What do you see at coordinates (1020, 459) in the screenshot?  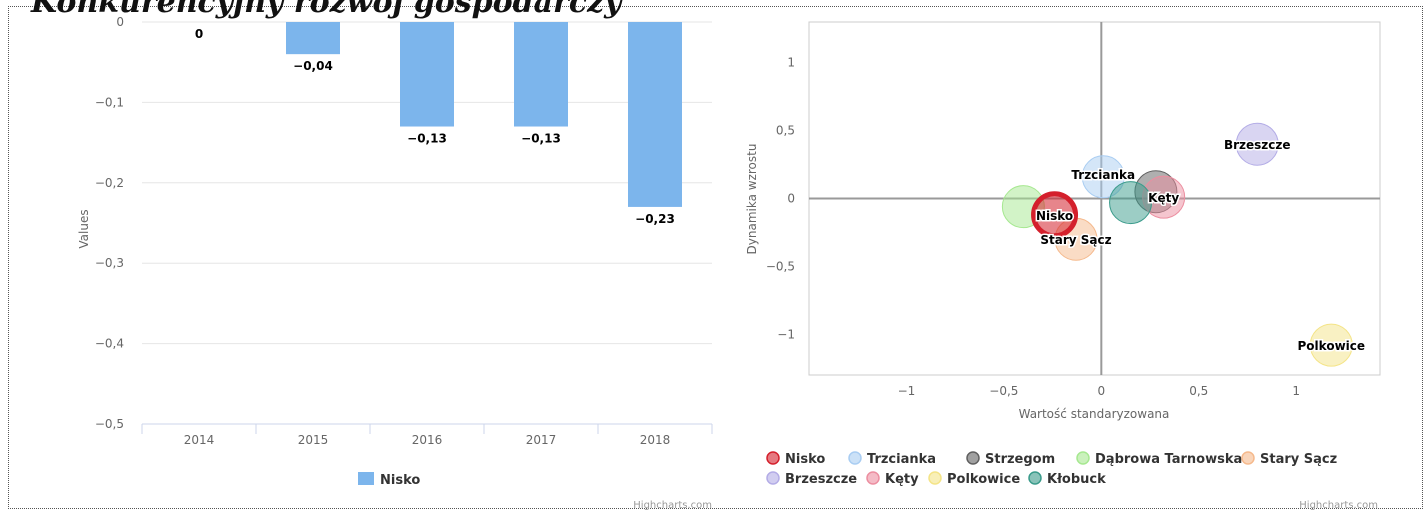 I see `legend-item-label: Strzegom` at bounding box center [1020, 459].